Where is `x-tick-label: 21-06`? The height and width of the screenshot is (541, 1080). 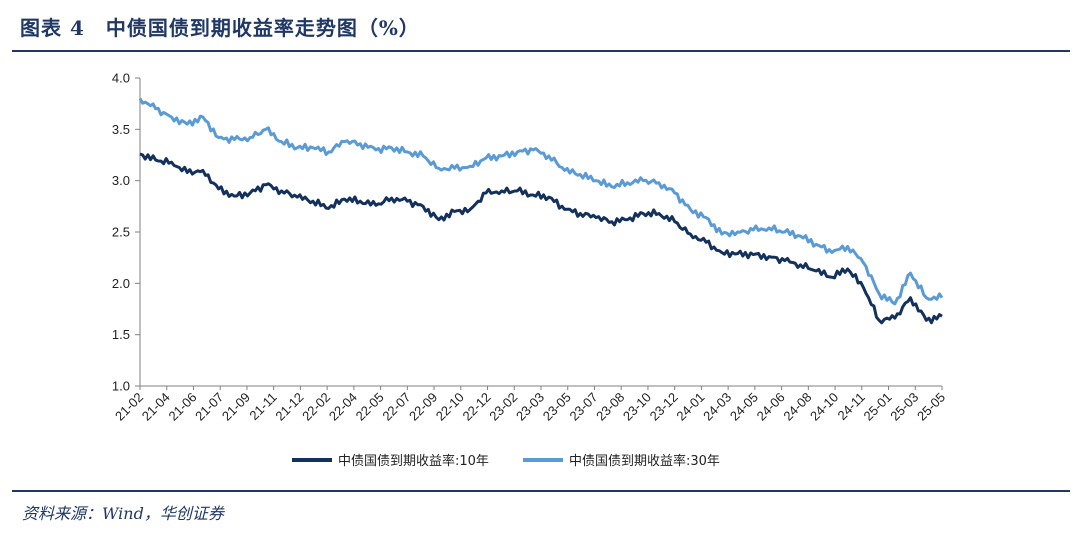
x-tick-label: 21-06 is located at coordinates (182, 407).